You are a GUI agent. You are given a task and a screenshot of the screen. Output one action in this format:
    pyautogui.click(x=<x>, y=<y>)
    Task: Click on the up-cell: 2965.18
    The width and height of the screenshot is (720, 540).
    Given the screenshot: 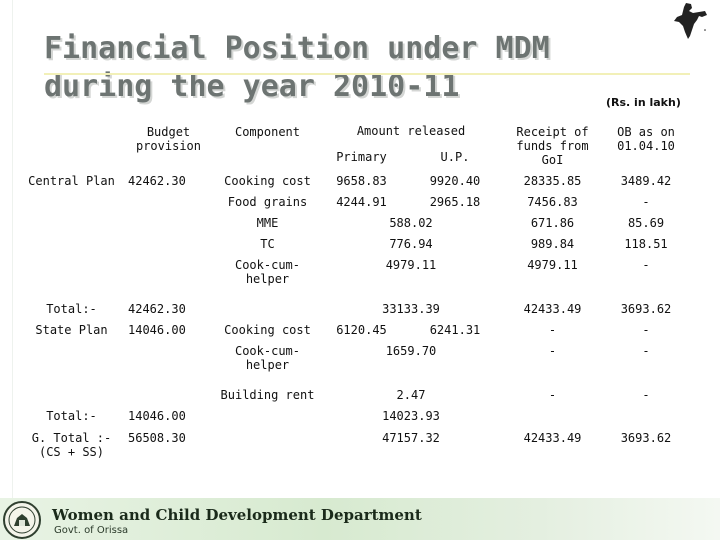 What is the action you would take?
    pyautogui.click(x=455, y=202)
    